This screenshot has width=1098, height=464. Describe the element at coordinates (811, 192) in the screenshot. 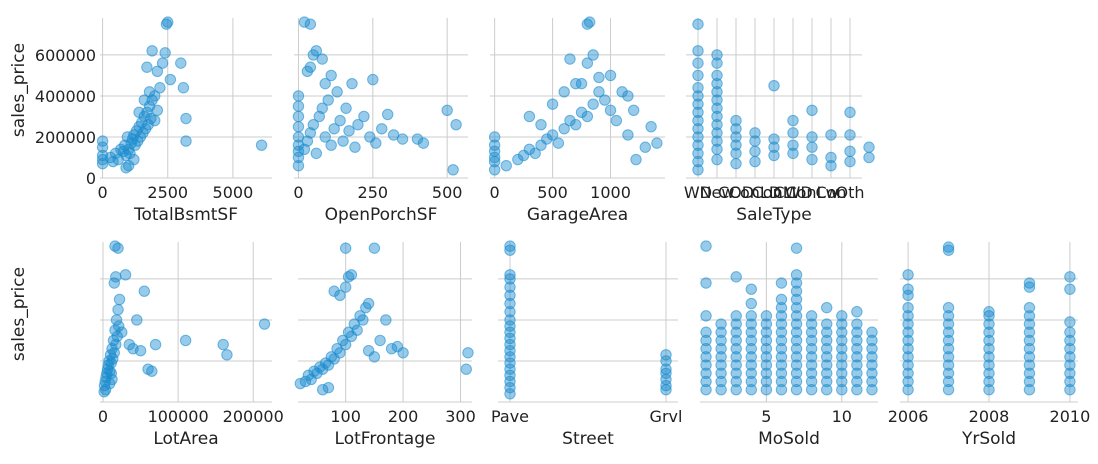

I see `x-tick-label: ConLw` at that location.